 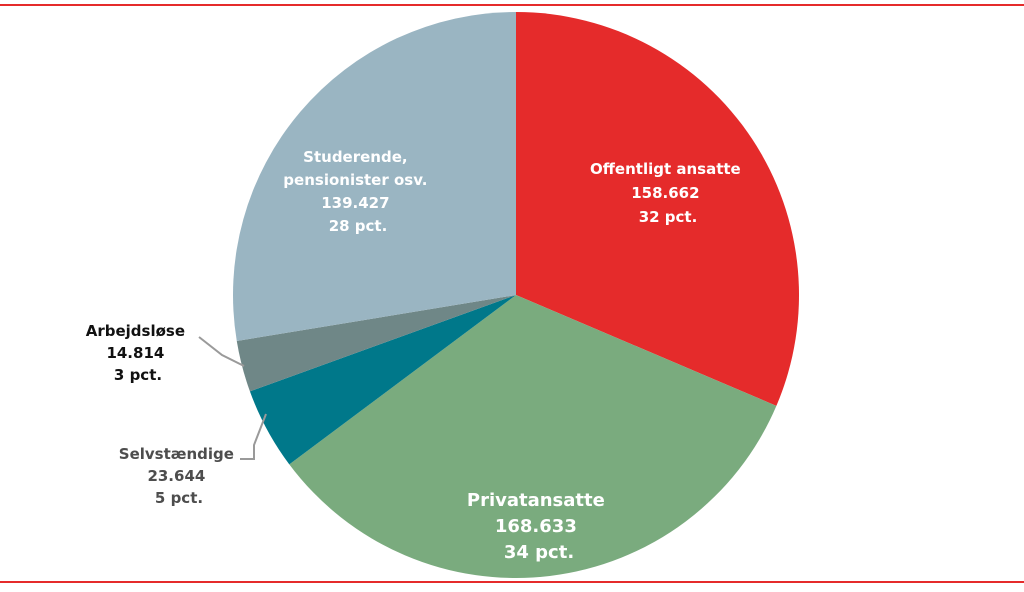 What do you see at coordinates (253, 436) in the screenshot?
I see `leader-line-selvstaendige` at bounding box center [253, 436].